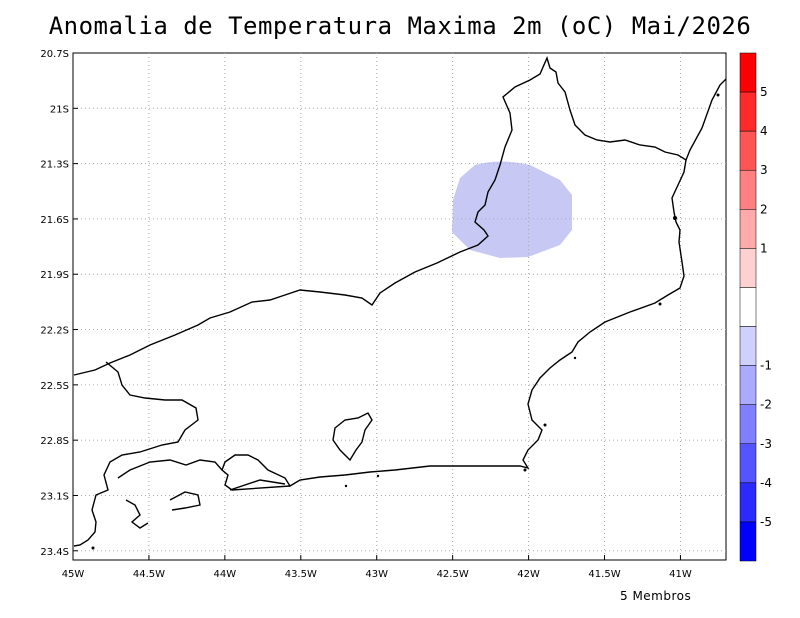 The height and width of the screenshot is (618, 800). What do you see at coordinates (54, 386) in the screenshot?
I see `lat-tick-label: 22.5S` at bounding box center [54, 386].